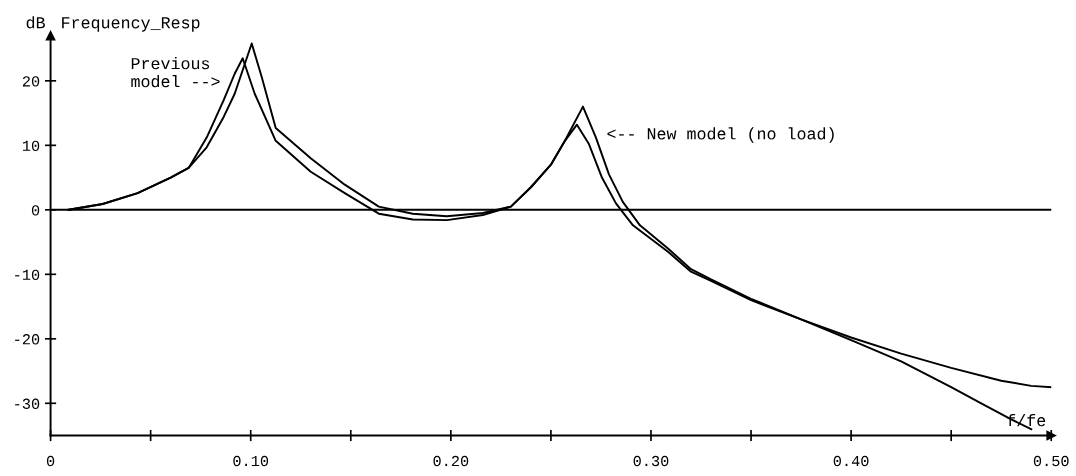  What do you see at coordinates (131, 24) in the screenshot?
I see `chart-title: Frequency_Resp` at bounding box center [131, 24].